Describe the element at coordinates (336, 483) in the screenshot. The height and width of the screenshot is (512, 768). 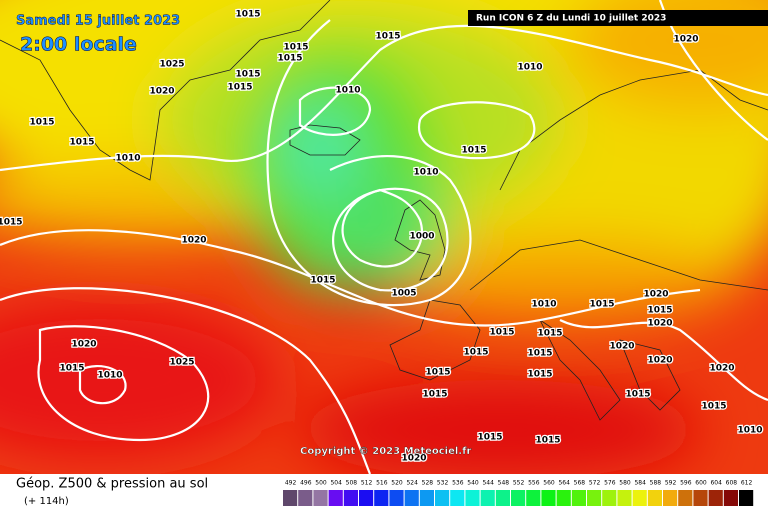
I see `scale-label: 504` at that location.